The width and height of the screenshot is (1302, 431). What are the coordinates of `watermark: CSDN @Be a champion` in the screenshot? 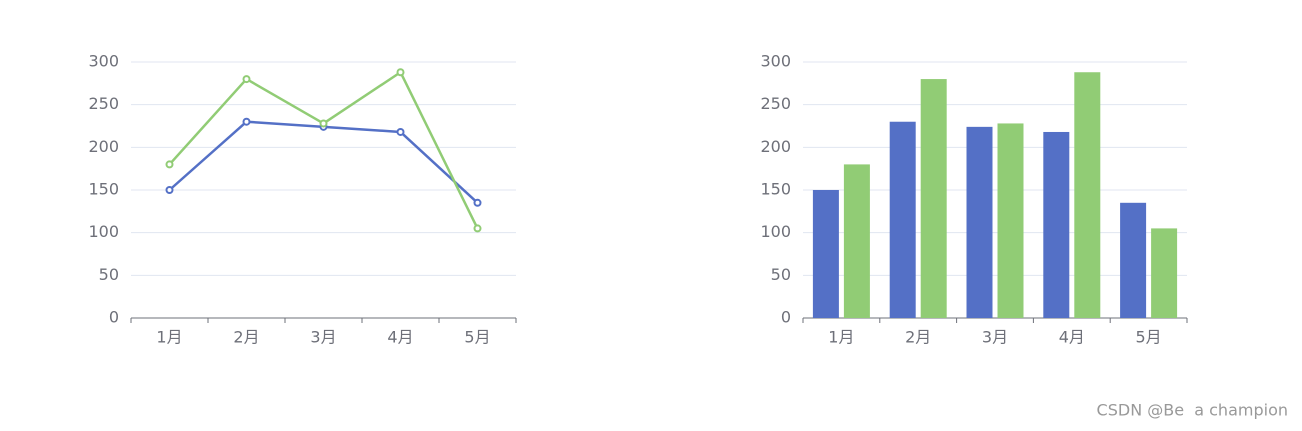 It's located at (1192, 410).